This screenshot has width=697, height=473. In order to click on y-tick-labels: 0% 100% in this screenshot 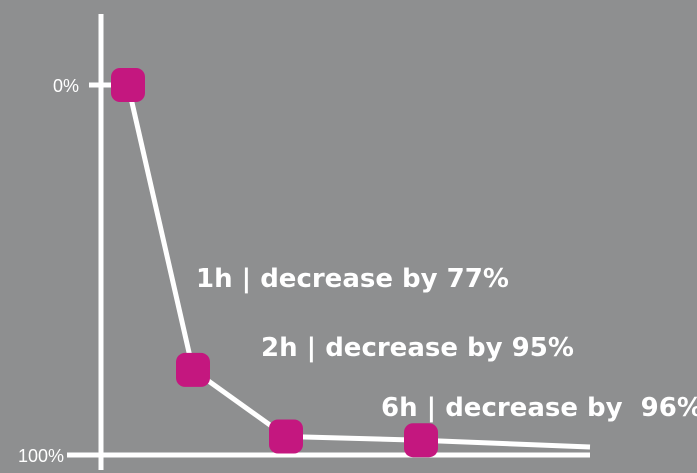, I will do `click(48, 271)`.